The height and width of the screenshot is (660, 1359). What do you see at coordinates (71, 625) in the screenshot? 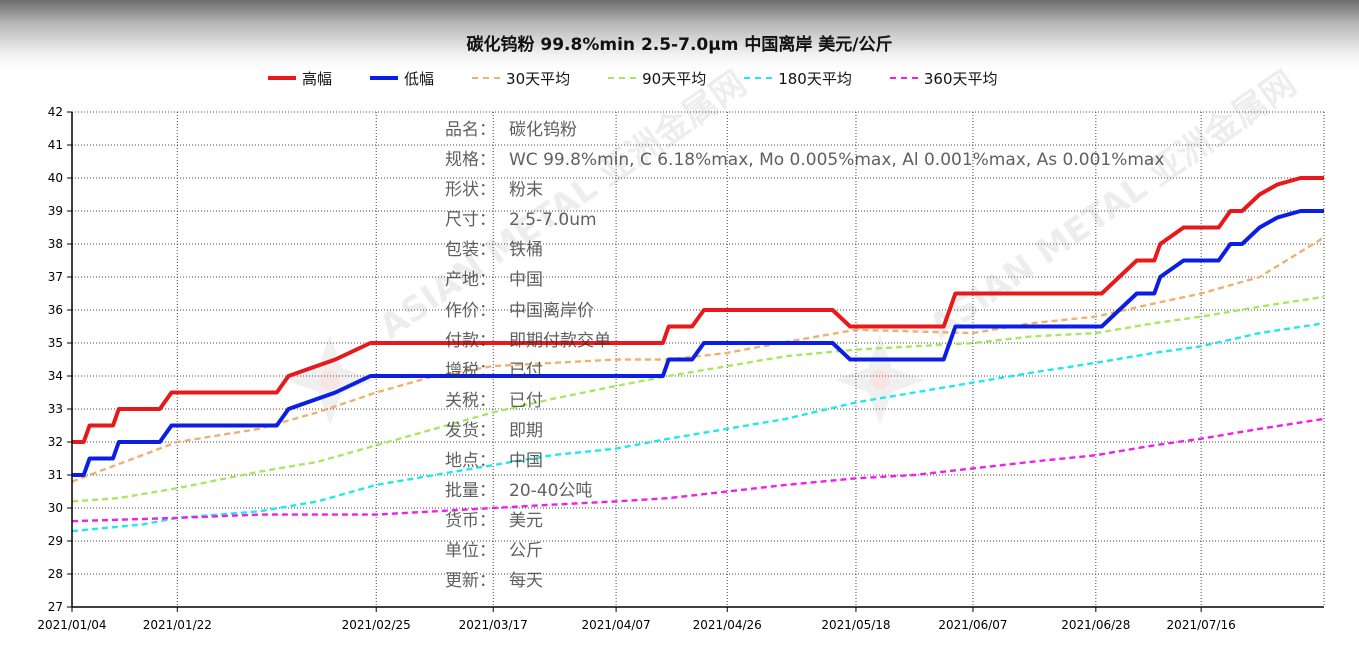
I see `x-tick-label: 2021/01/04` at bounding box center [71, 625].